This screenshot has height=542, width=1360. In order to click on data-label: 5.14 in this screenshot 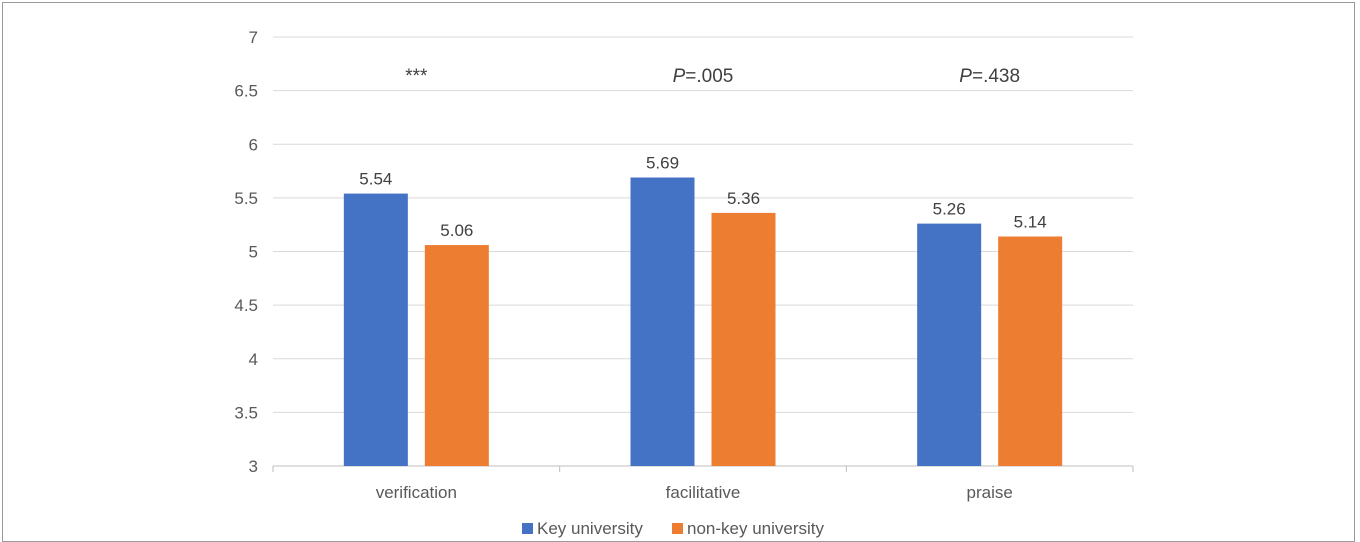, I will do `click(1030, 221)`.